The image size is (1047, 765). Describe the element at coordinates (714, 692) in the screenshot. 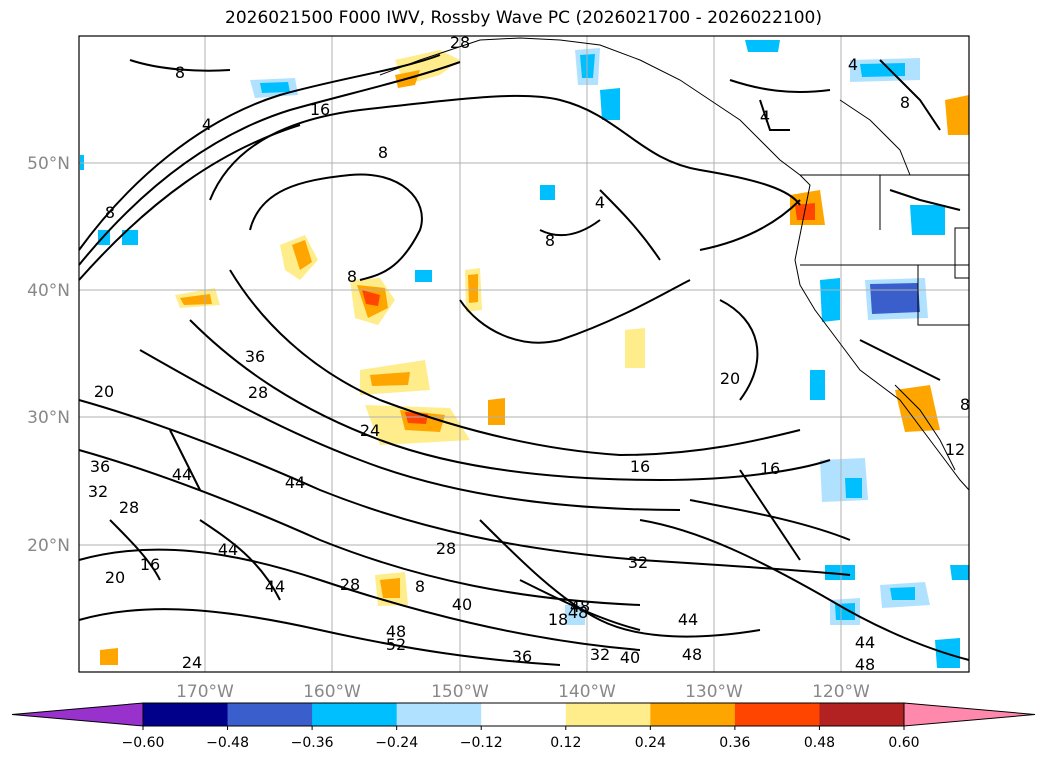

I see `lon-tick-label: 130°W` at that location.